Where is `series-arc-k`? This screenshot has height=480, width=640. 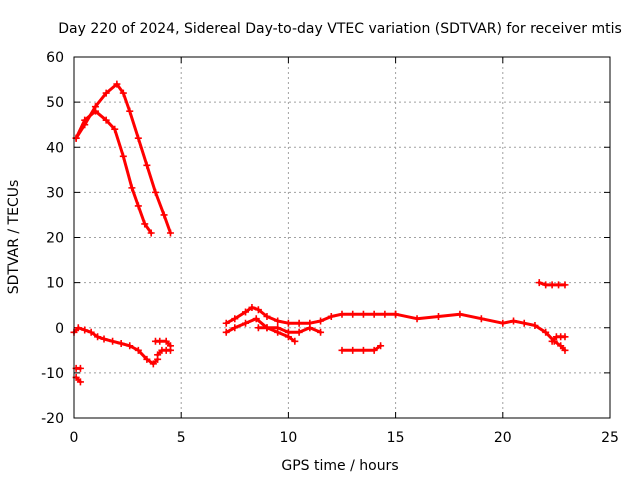
series-arc-k is located at coordinates (361, 348).